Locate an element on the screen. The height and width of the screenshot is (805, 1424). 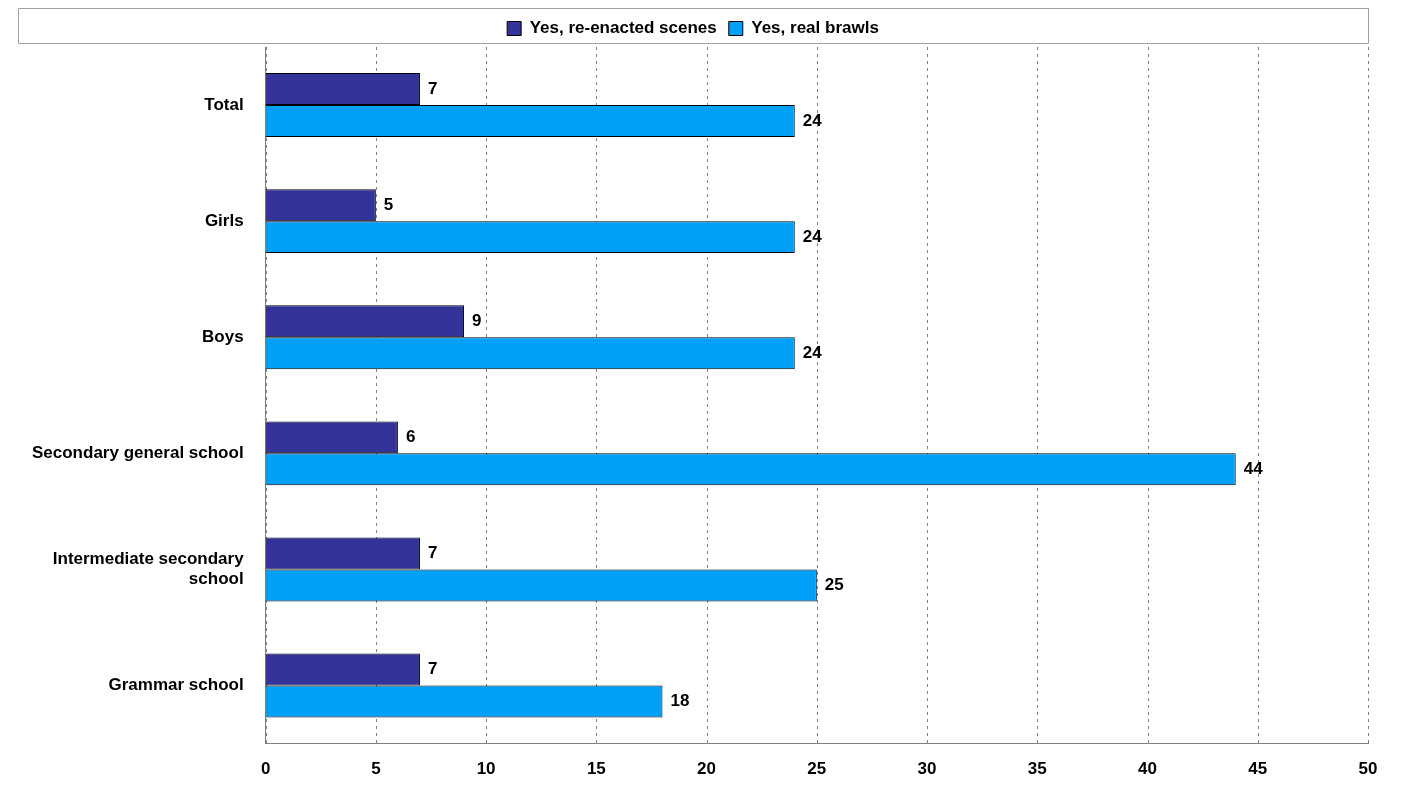
x-tick-label: 30 is located at coordinates (927, 769).